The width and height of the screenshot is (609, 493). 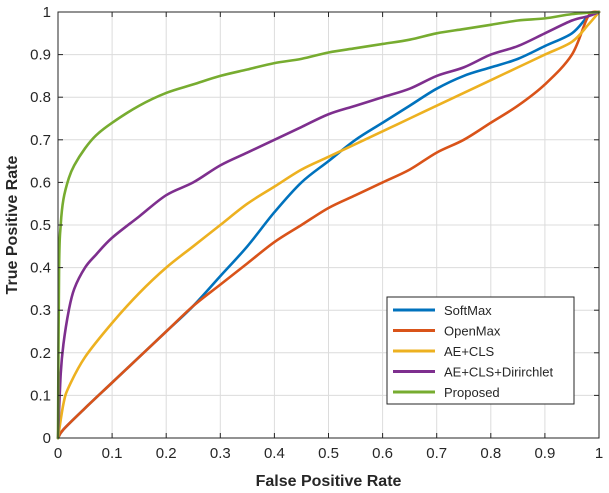 I want to click on legend-label-ae-cls: AE+CLS, so click(x=469, y=351).